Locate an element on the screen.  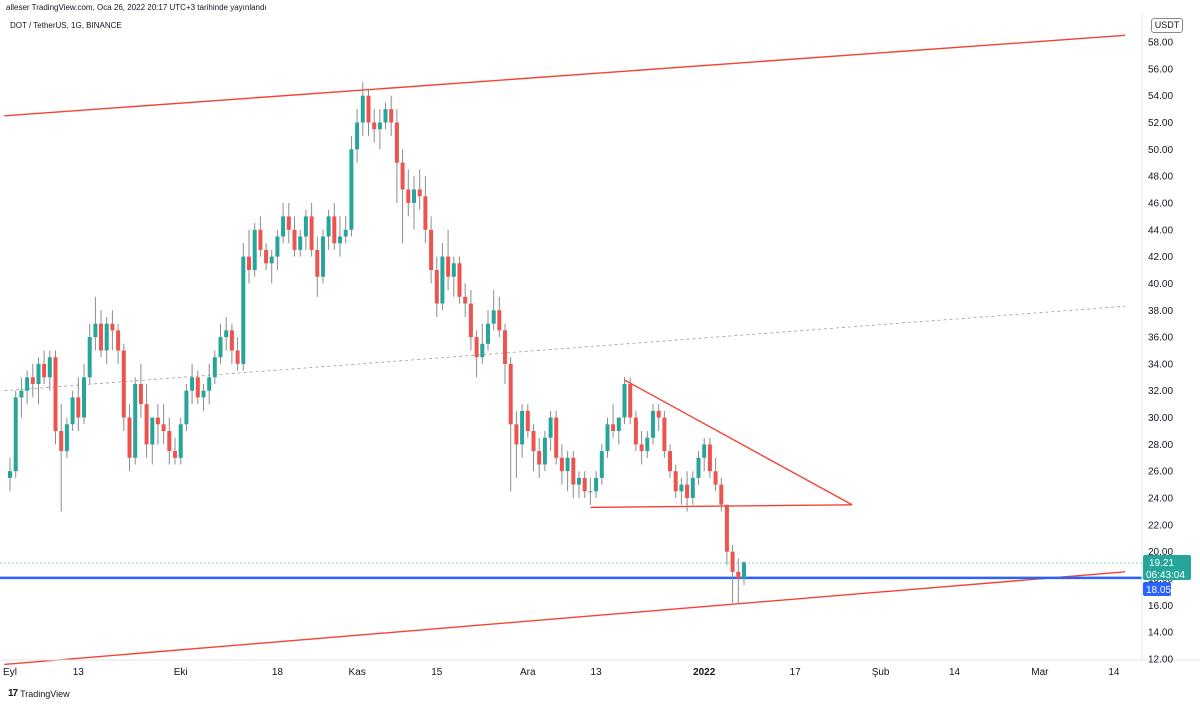
time-tick-label: 17 is located at coordinates (796, 672).